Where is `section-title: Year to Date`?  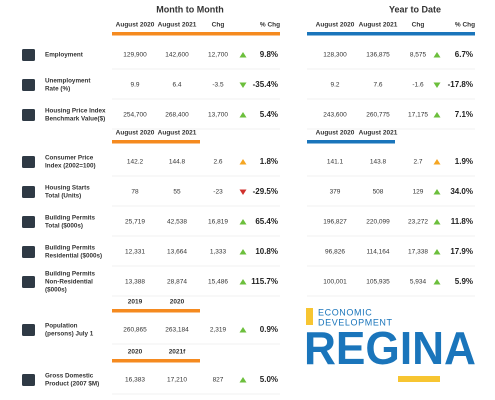
section-title: Year to Date is located at coordinates (415, 9).